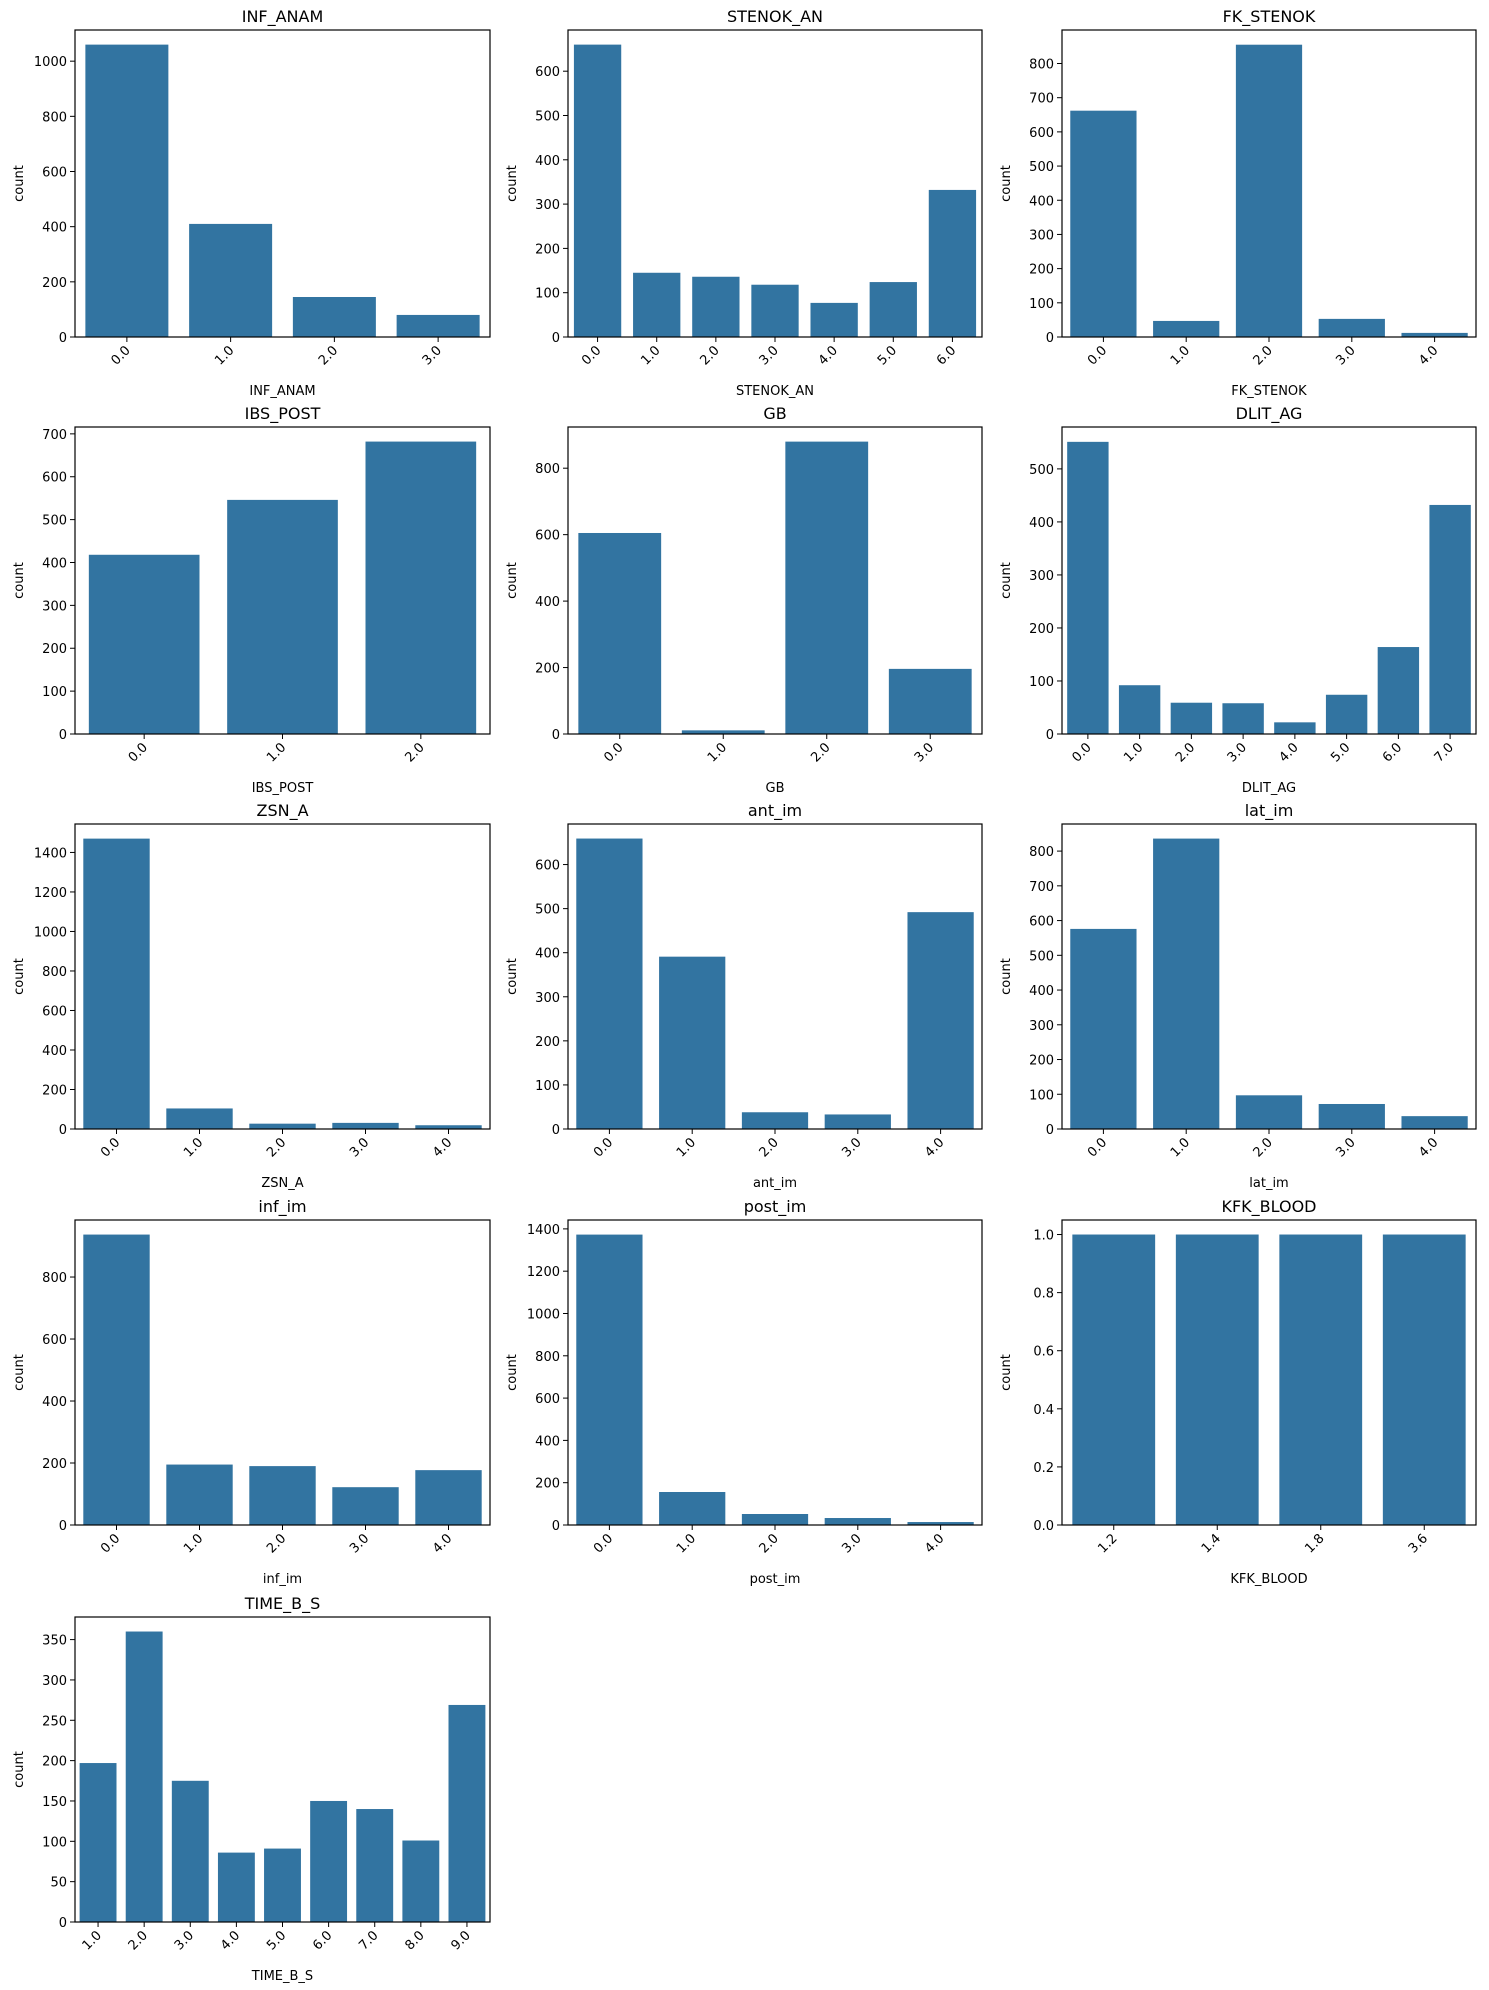  I want to click on y-tick-label: 150, so click(54, 1802).